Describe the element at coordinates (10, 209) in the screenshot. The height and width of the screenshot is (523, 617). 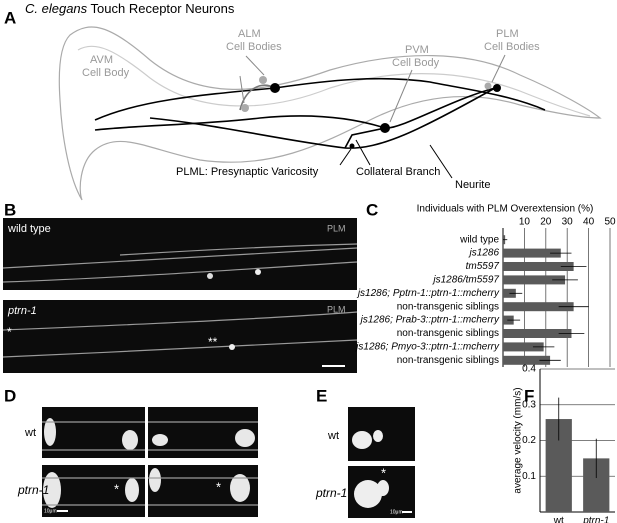
I see `panel-letter: B` at that location.